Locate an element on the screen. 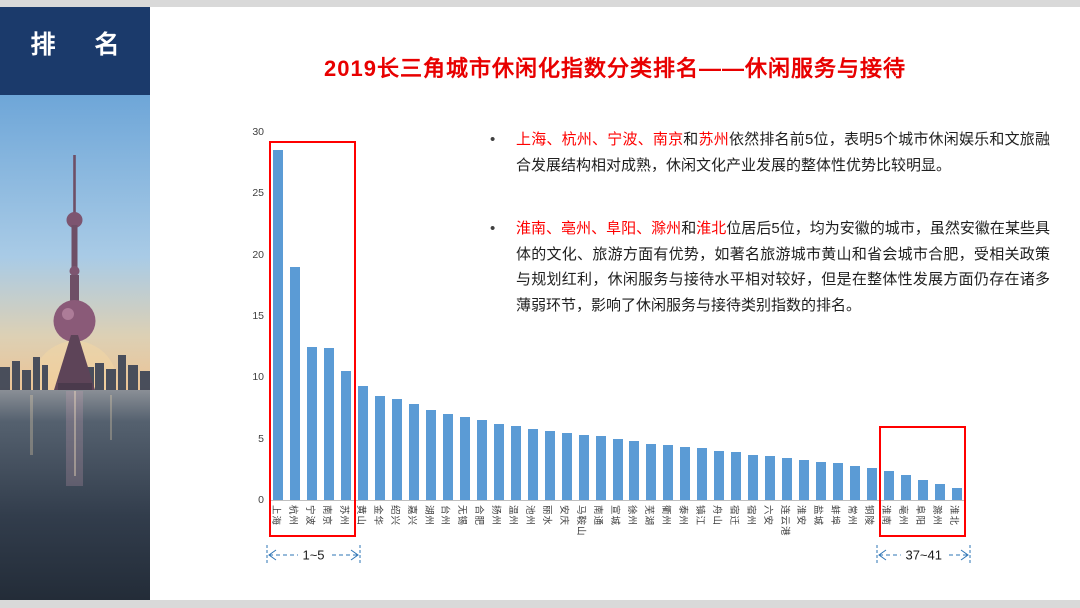 This screenshot has width=1080, height=608. bottom-margin-strip is located at coordinates (540, 604).